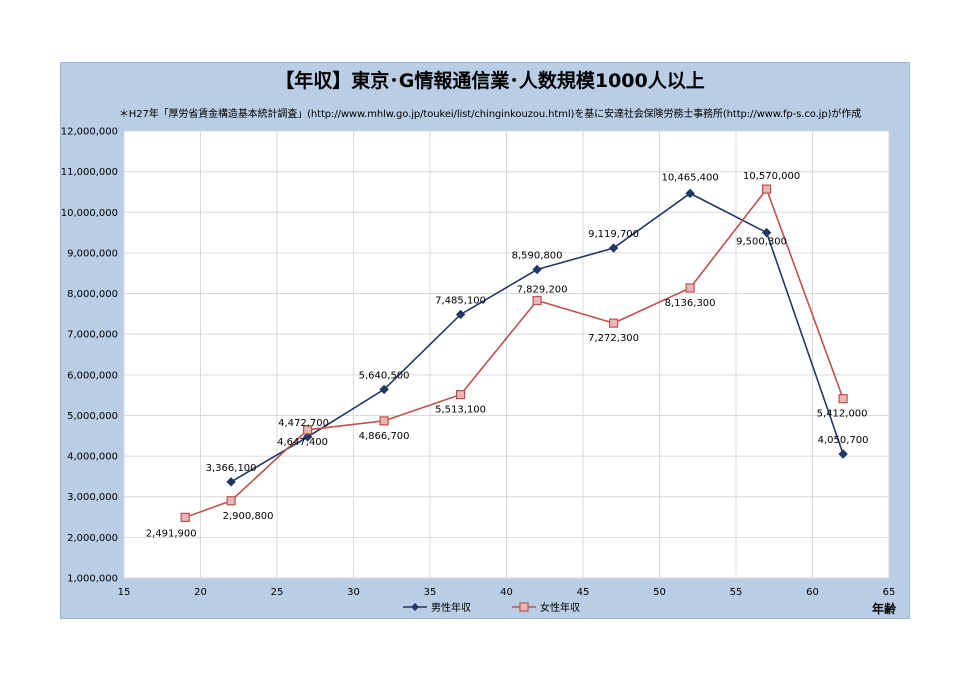 This screenshot has height=693, width=980. What do you see at coordinates (736, 592) in the screenshot?
I see `x-tick-label: 55` at bounding box center [736, 592].